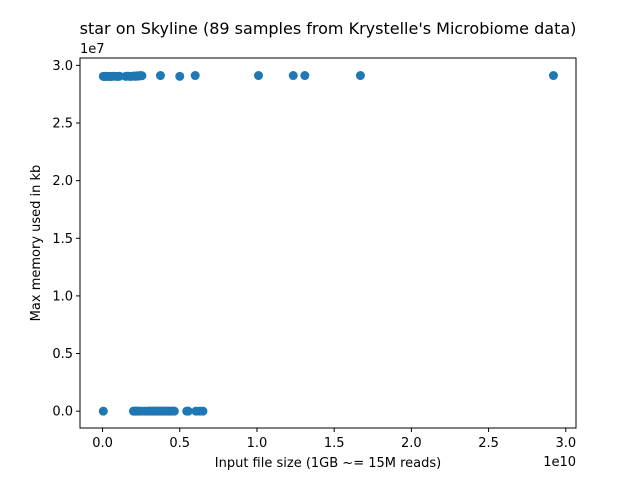  What do you see at coordinates (36, 243) in the screenshot?
I see `y-axis-label: Max memory used in kb` at bounding box center [36, 243].